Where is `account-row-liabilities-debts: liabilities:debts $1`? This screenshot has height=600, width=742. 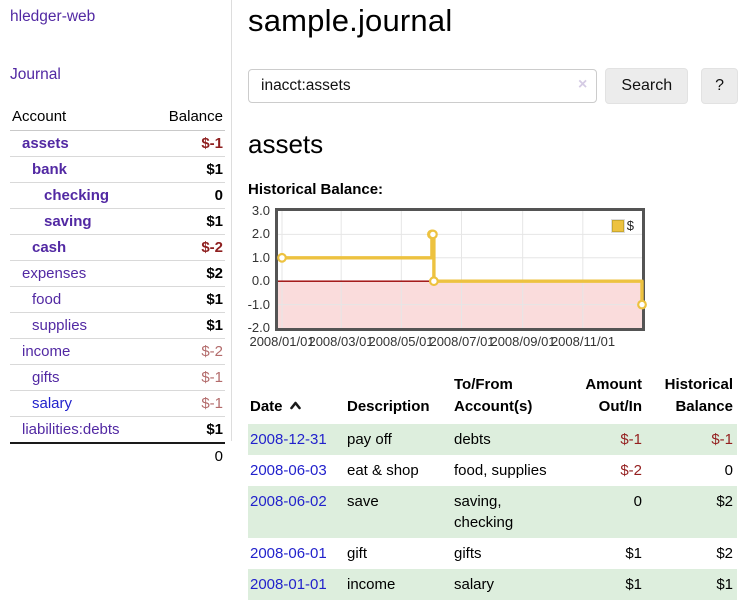
account-row-liabilities-debts: liabilities:debts $1 is located at coordinates (117, 430).